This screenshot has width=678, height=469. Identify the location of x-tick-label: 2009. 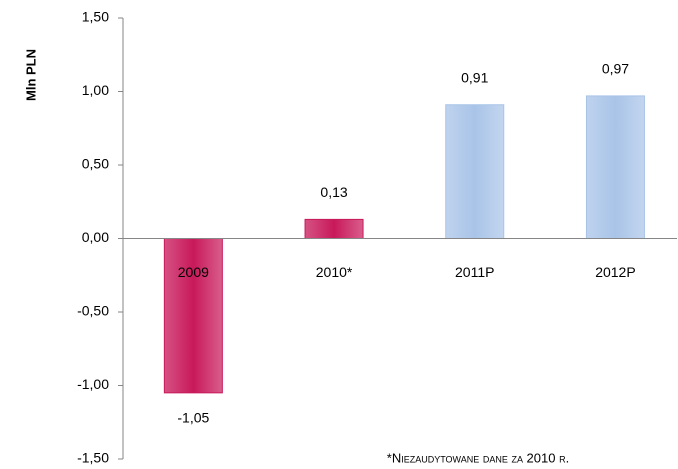
(193, 272).